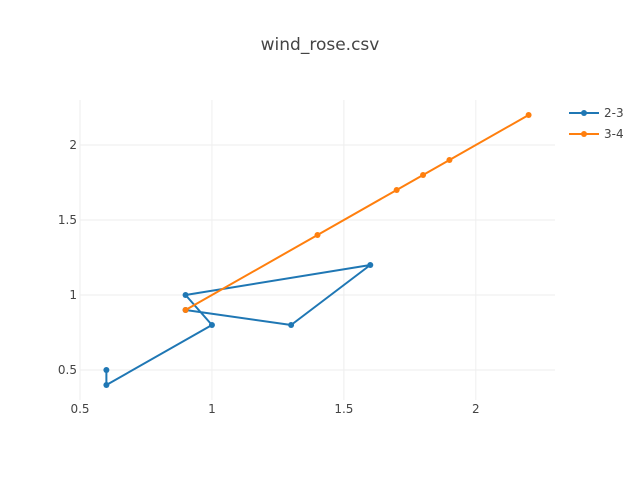 Image resolution: width=640 pixels, height=480 pixels. Describe the element at coordinates (614, 134) in the screenshot. I see `legend-label: 3-4` at that location.